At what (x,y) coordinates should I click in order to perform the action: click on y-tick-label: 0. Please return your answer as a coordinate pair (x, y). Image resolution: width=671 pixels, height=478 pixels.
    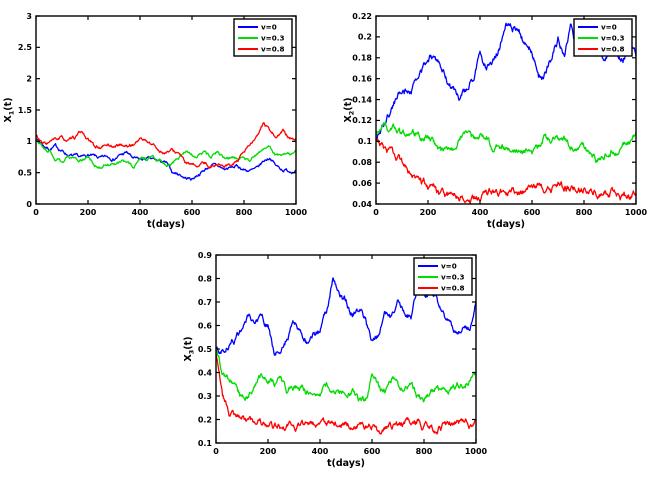
    Looking at the image, I should click on (29, 204).